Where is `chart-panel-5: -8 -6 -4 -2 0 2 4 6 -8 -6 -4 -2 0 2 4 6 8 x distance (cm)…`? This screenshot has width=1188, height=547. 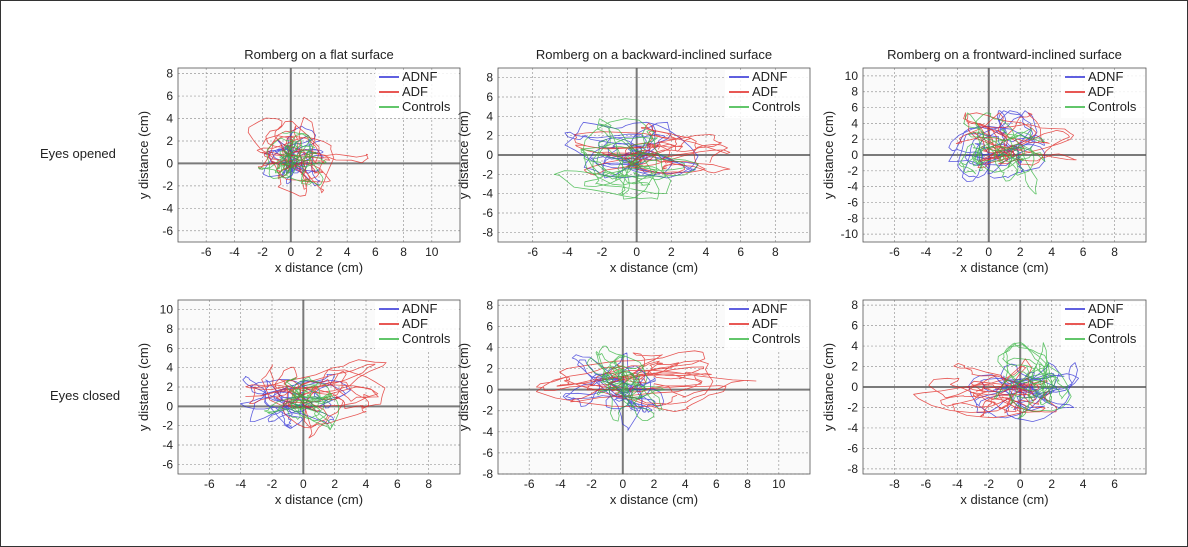 chart-panel-5: -8 -6 -4 -2 0 2 4 6 -8 -6 -4 -2 0 2 4 6 8 x distance (cm)… is located at coordinates (984, 402).